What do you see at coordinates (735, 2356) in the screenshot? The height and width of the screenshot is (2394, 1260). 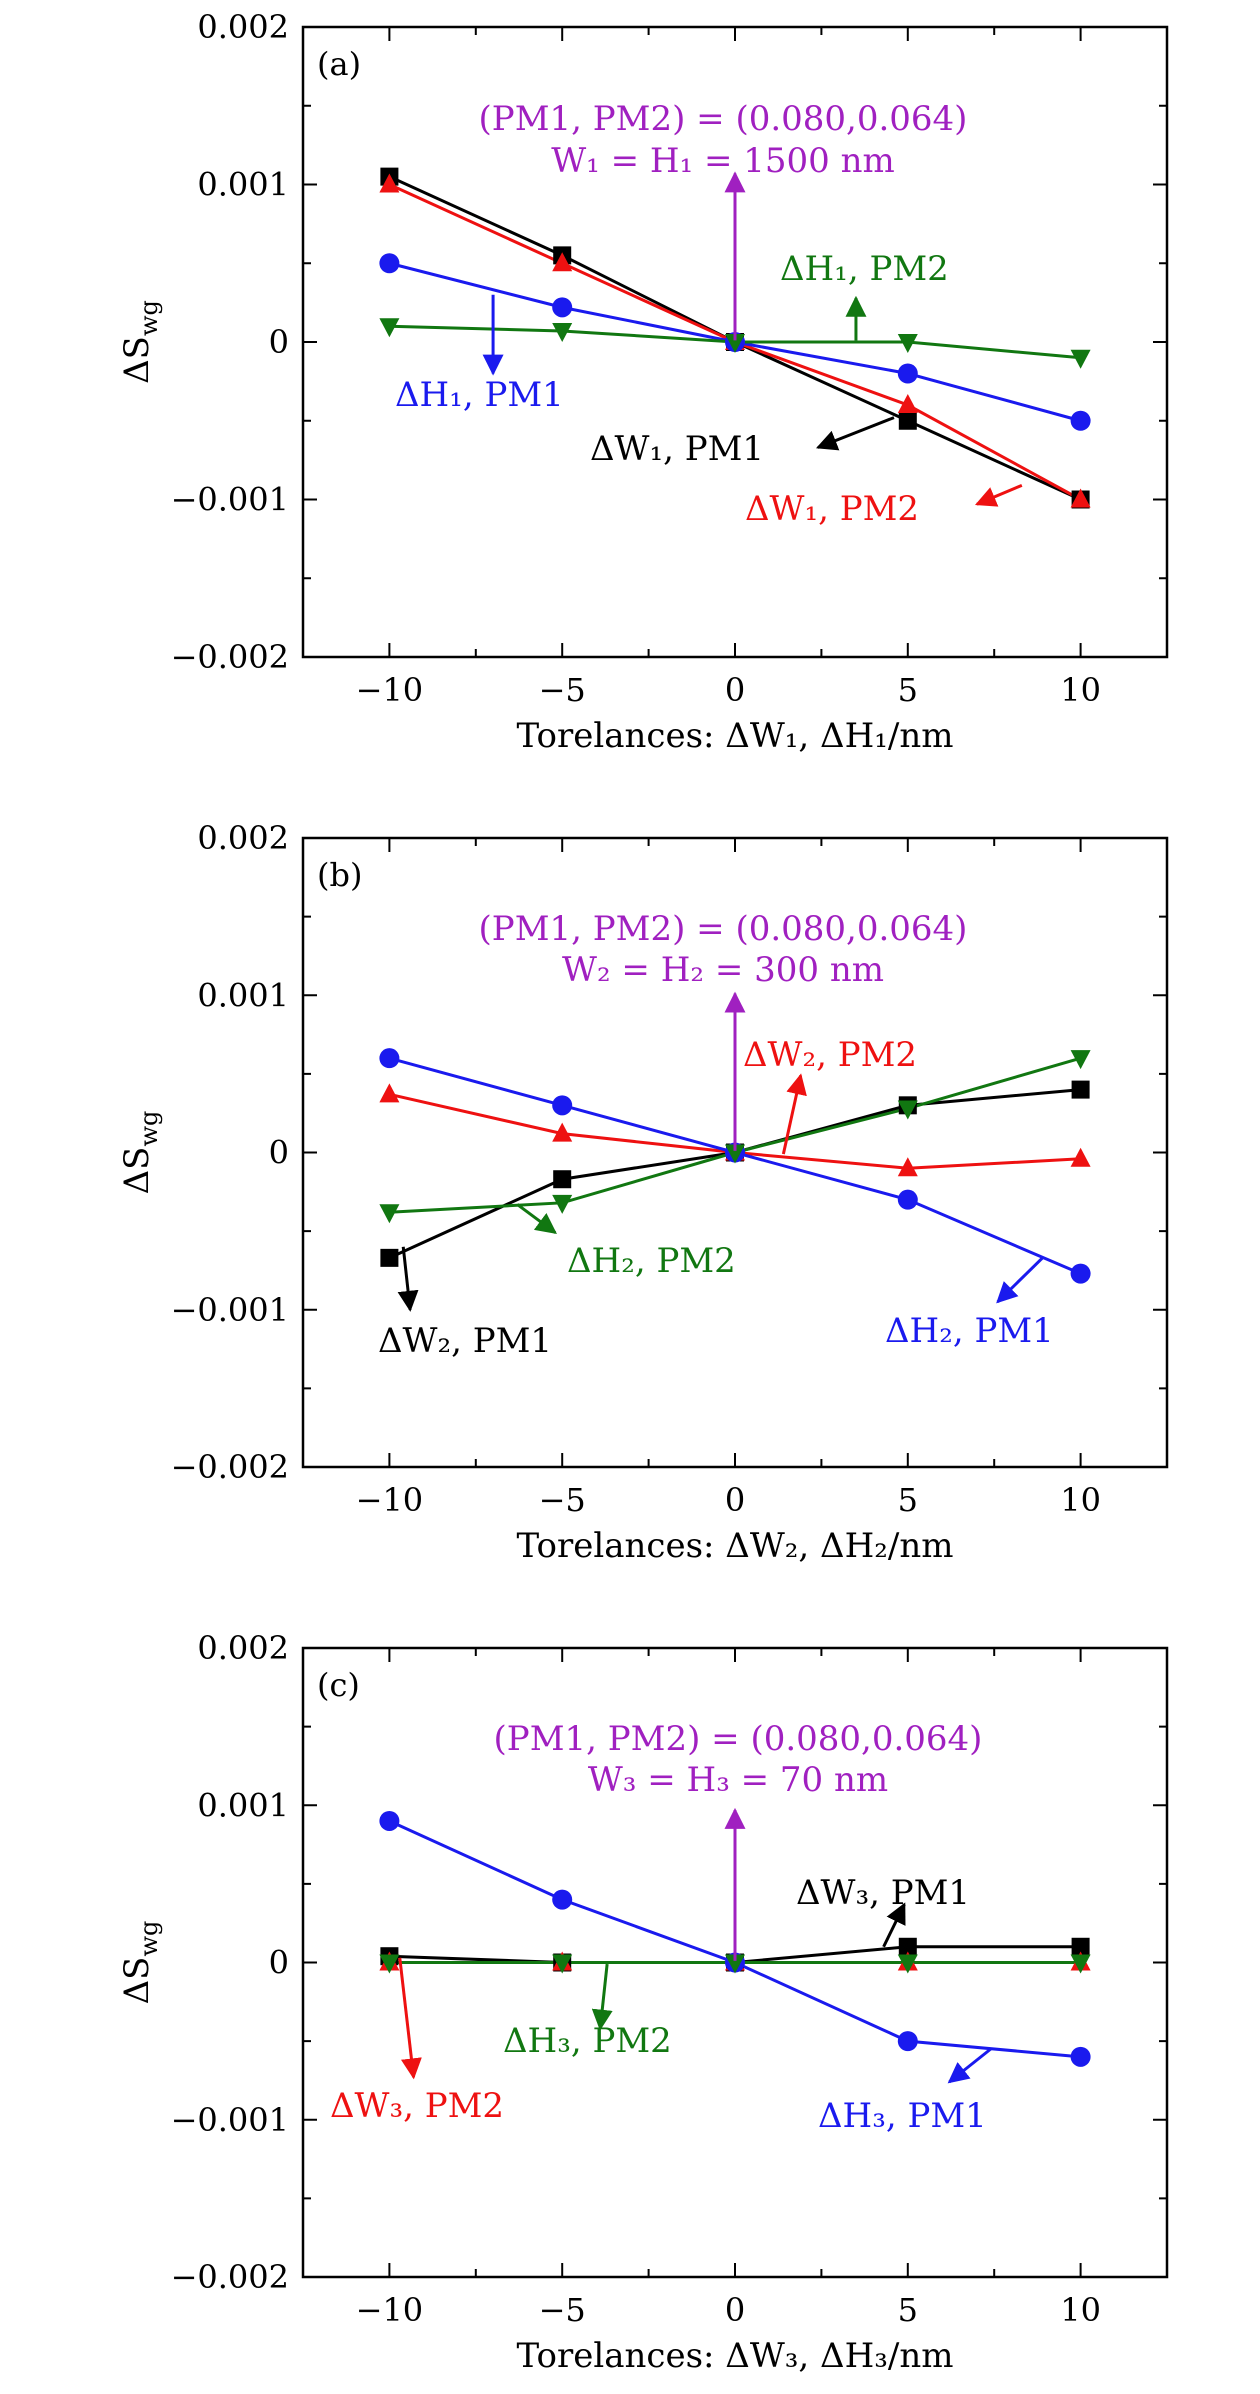 I see `x-axis-title: Torelances: ΔW₃, ΔH₃/nm` at bounding box center [735, 2356].